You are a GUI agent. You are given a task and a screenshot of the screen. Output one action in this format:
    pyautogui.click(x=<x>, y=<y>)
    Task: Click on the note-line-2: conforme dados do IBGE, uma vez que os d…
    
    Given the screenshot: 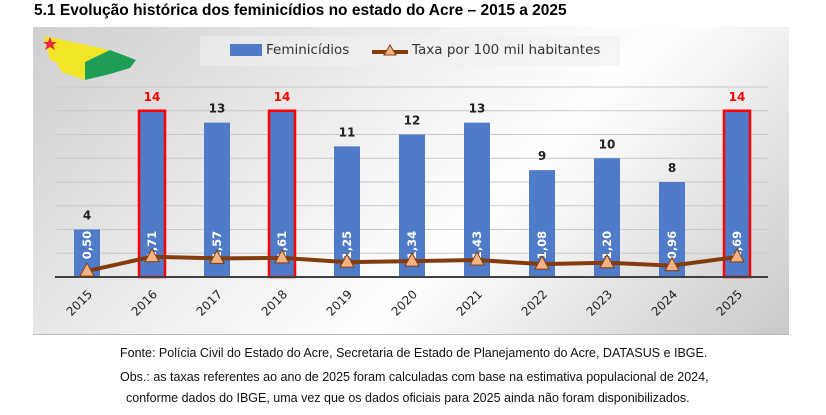 What is the action you would take?
    pyautogui.click(x=408, y=398)
    